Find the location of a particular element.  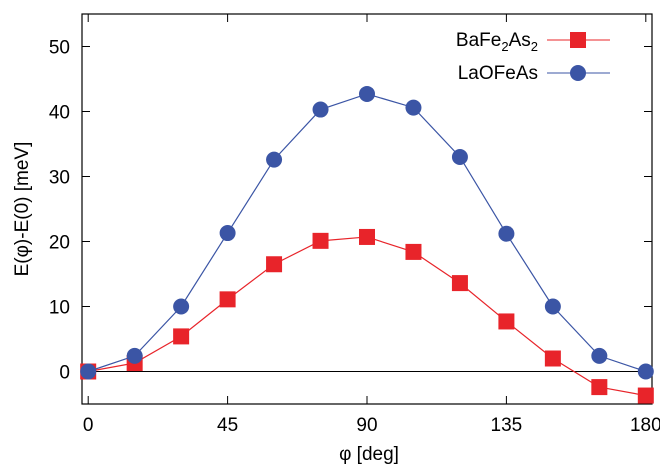

y-tick-label: 10 is located at coordinates (59, 308).